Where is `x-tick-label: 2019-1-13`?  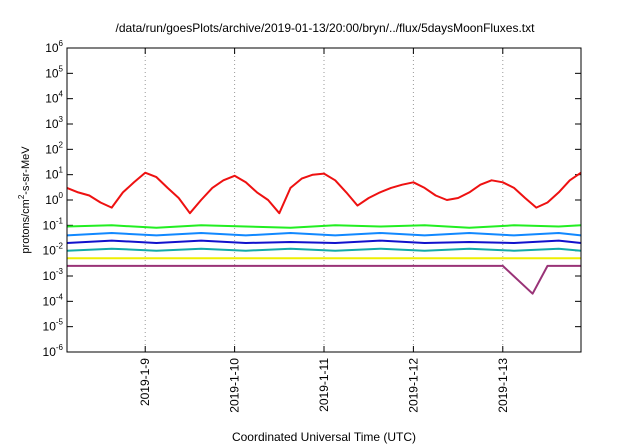 x-tick-label: 2019-1-13 is located at coordinates (503, 385).